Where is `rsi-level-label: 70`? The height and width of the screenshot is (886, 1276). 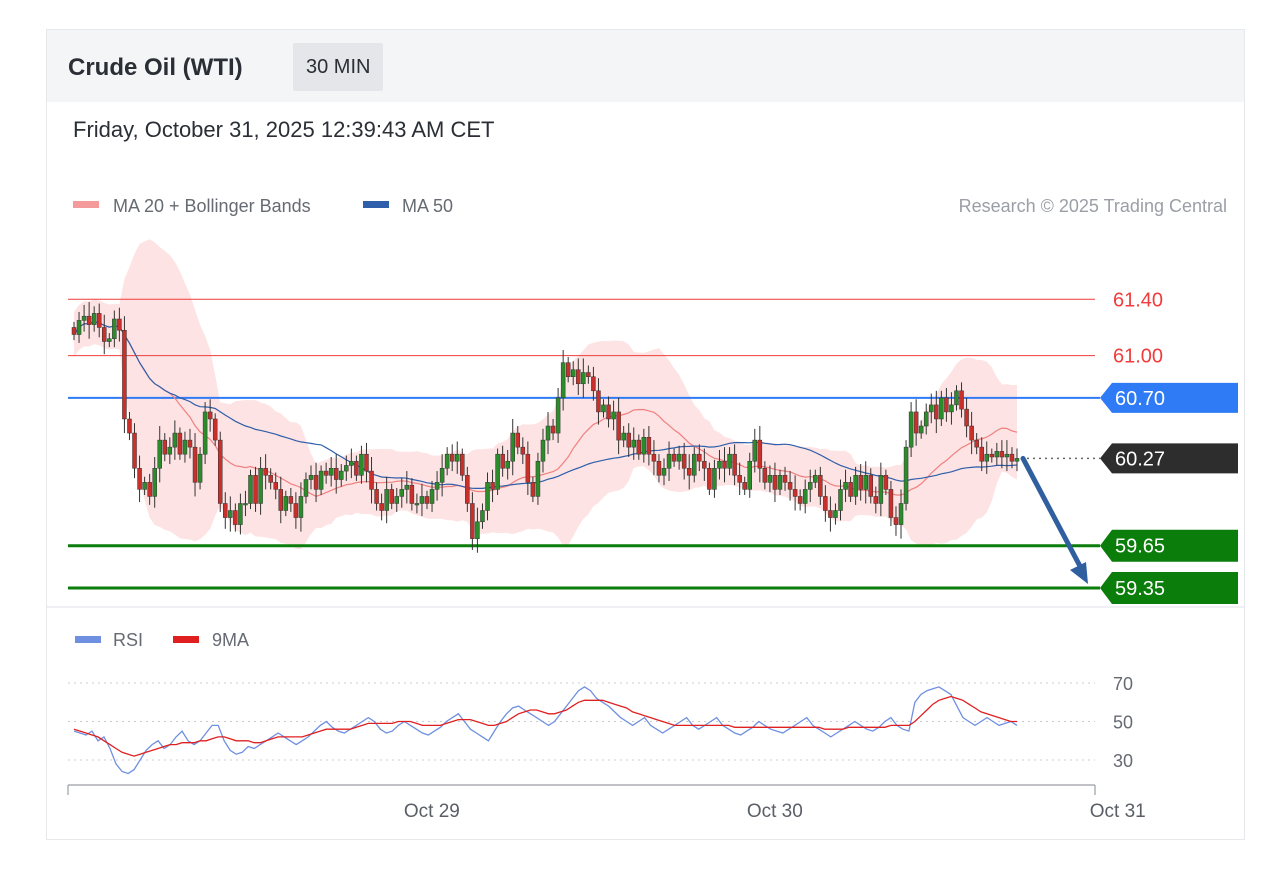
rsi-level-label: 70 is located at coordinates (1123, 684).